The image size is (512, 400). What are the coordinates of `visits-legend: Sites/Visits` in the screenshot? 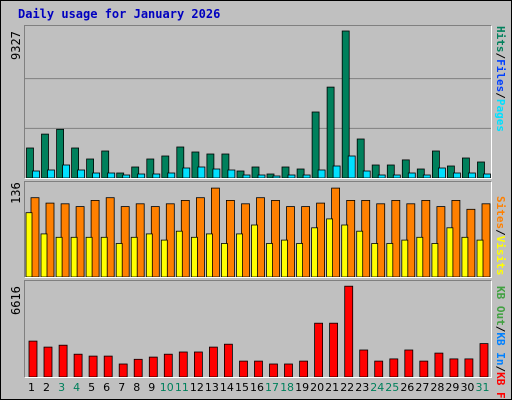 It's located at (500, 236).